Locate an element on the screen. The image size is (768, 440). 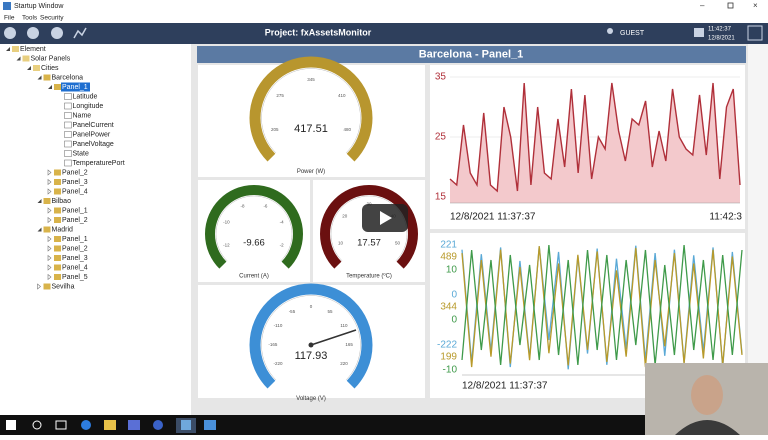
tree-node: PanelVoltage is located at coordinates (93, 144).